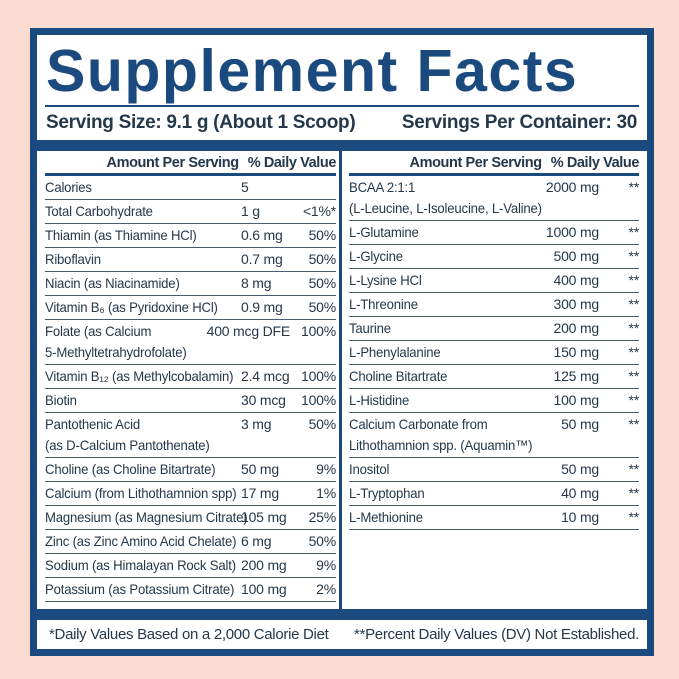 This screenshot has width=679, height=679. I want to click on table-row: Calories 5, so click(190, 188).